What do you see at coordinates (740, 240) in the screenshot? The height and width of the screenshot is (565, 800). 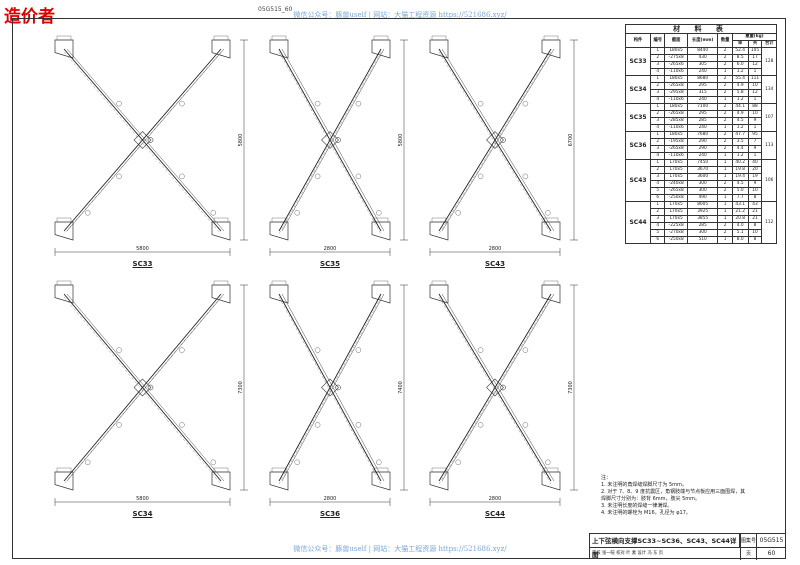 I see `material-cell: 8.0` at bounding box center [740, 240].